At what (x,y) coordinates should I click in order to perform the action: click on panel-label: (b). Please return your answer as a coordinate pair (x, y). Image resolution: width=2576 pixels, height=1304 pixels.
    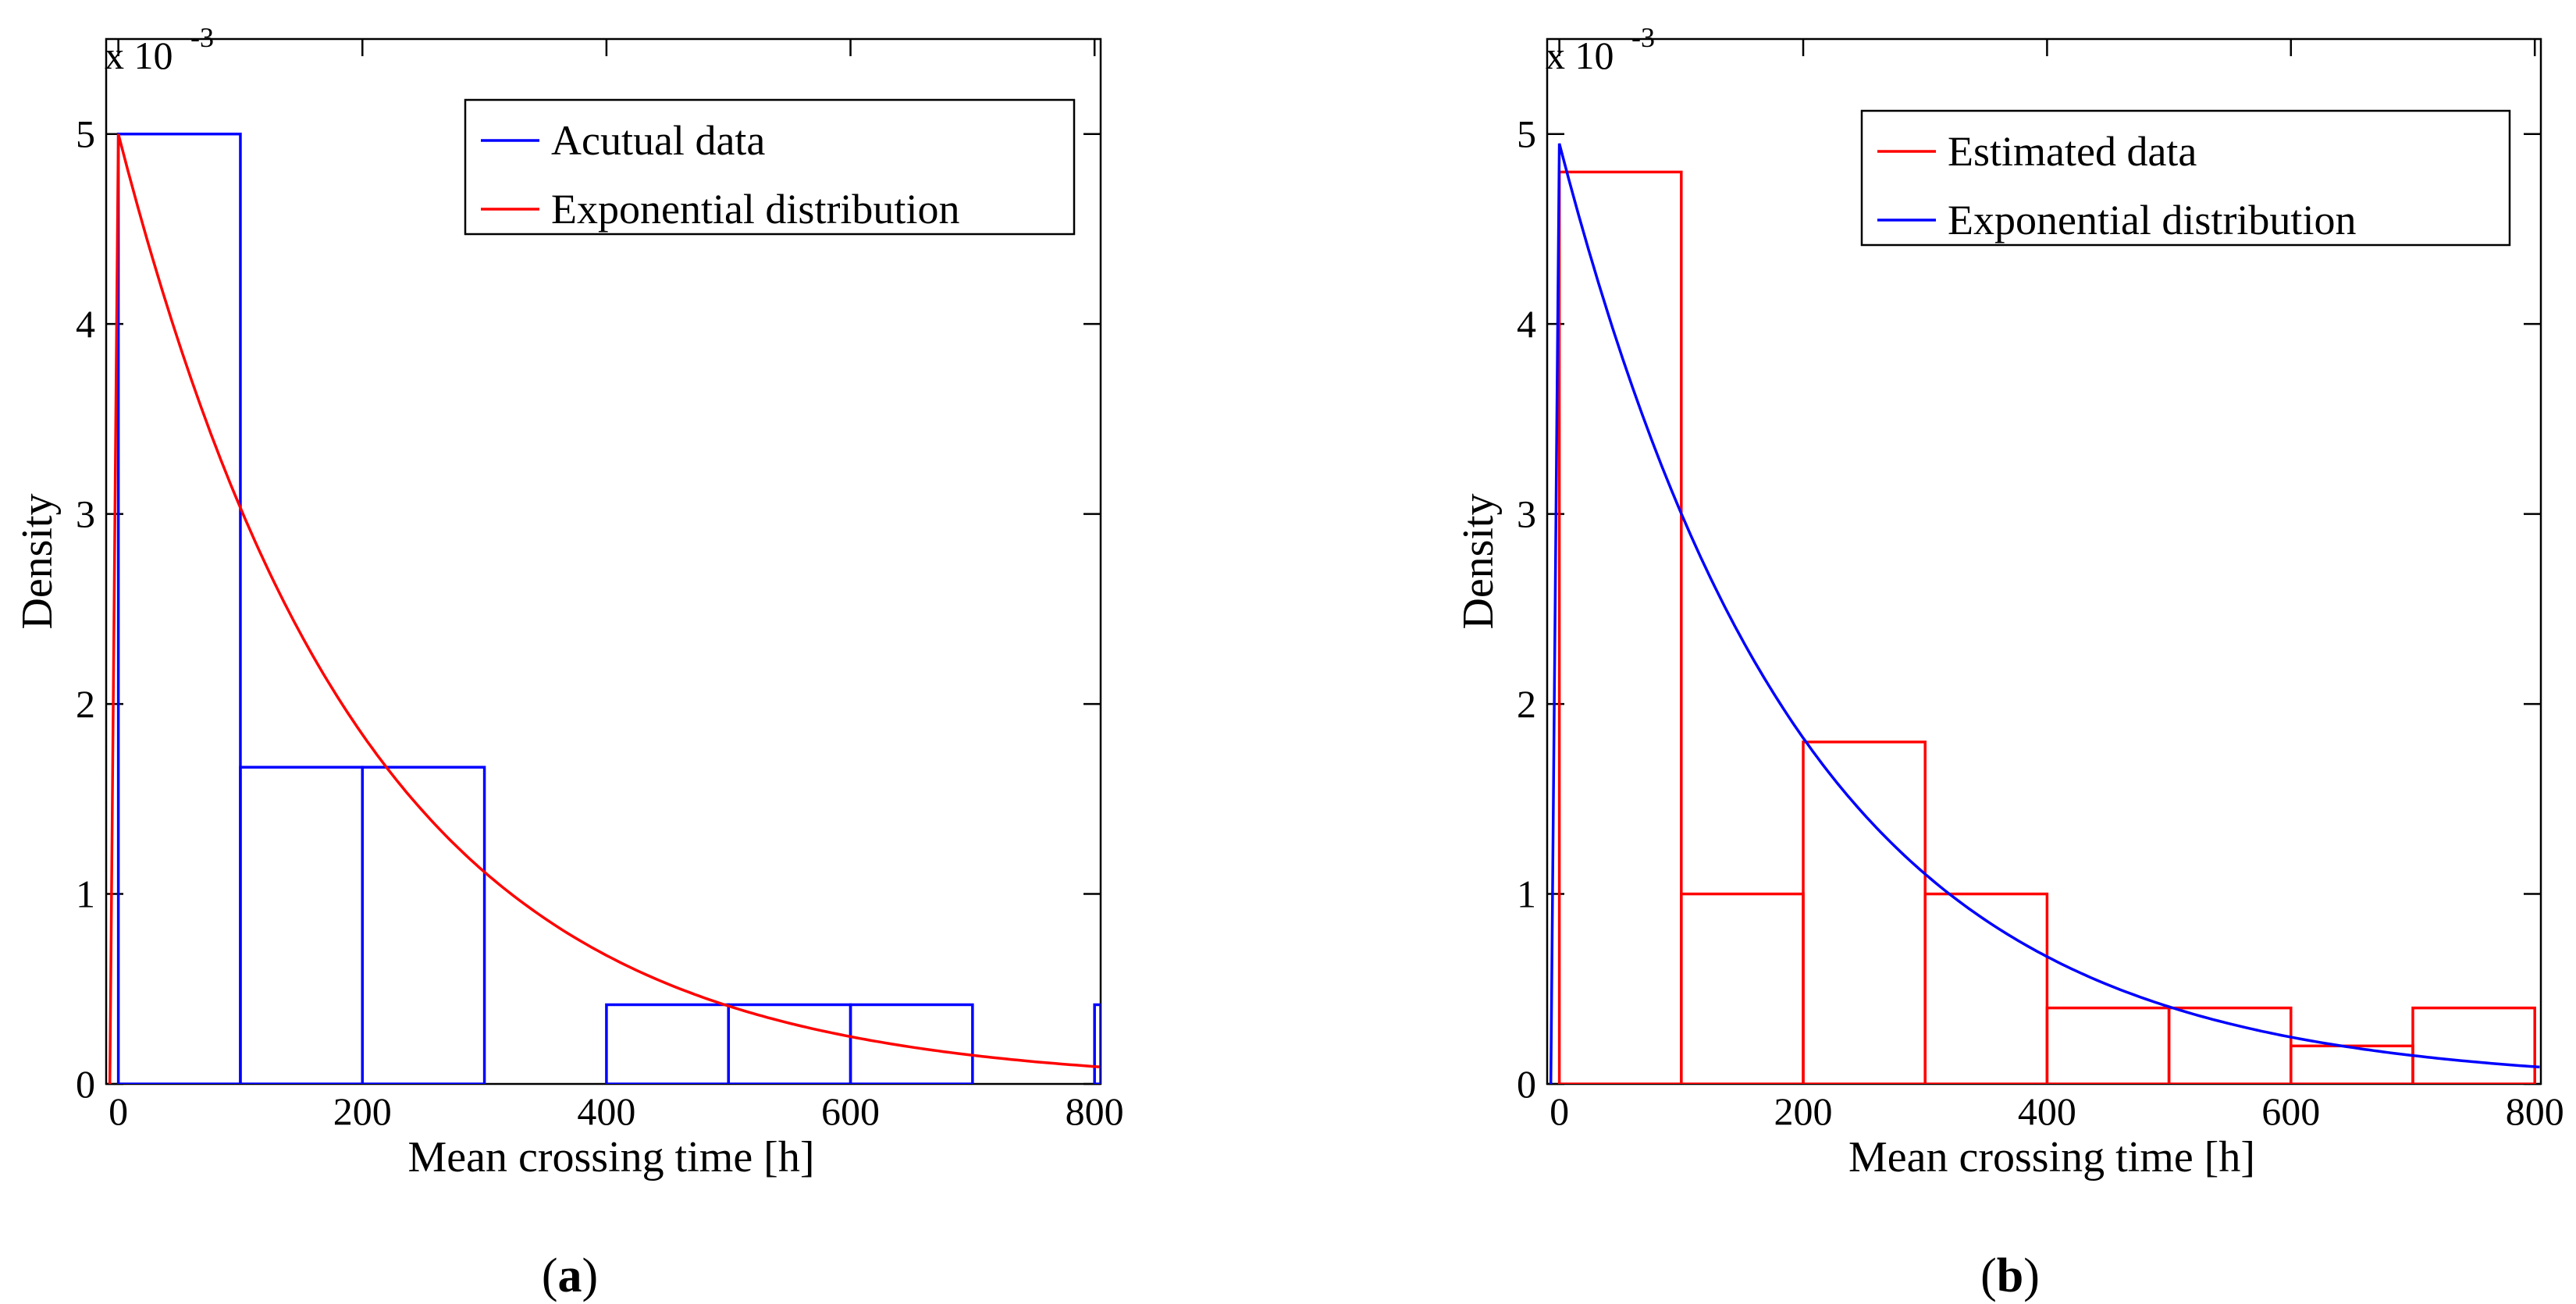
    Looking at the image, I should click on (2010, 1275).